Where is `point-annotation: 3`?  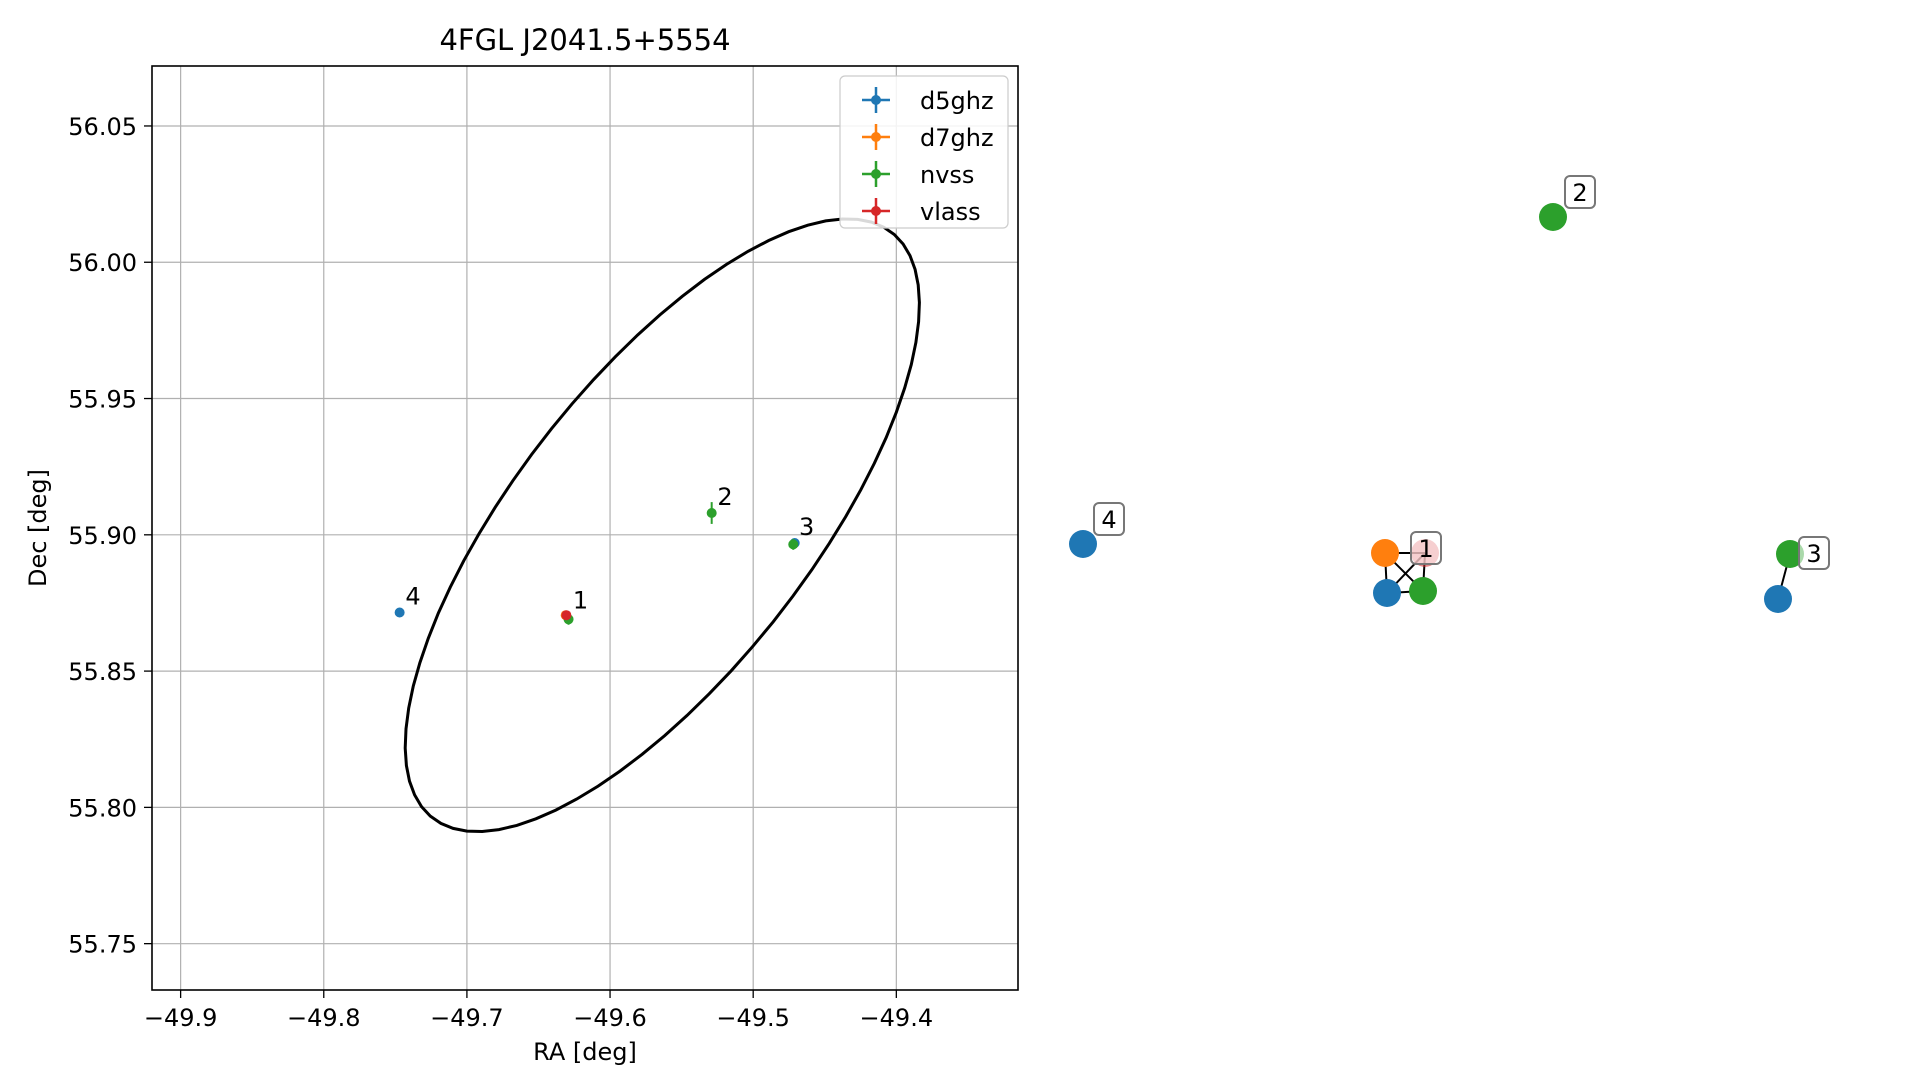 point-annotation: 3 is located at coordinates (806, 527).